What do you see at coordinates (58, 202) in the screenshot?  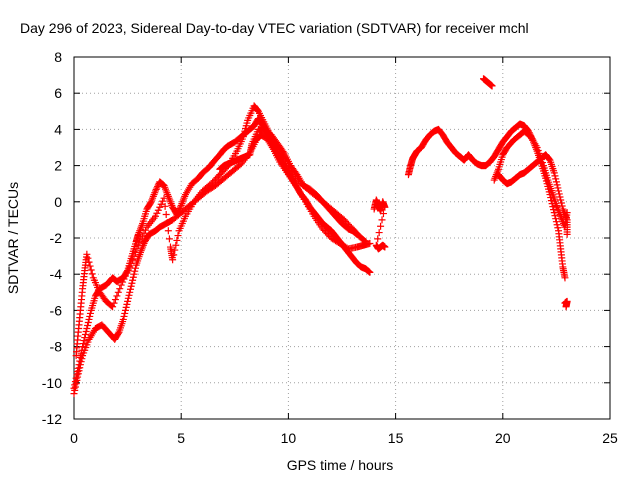 I see `y-tick-label: 0` at bounding box center [58, 202].